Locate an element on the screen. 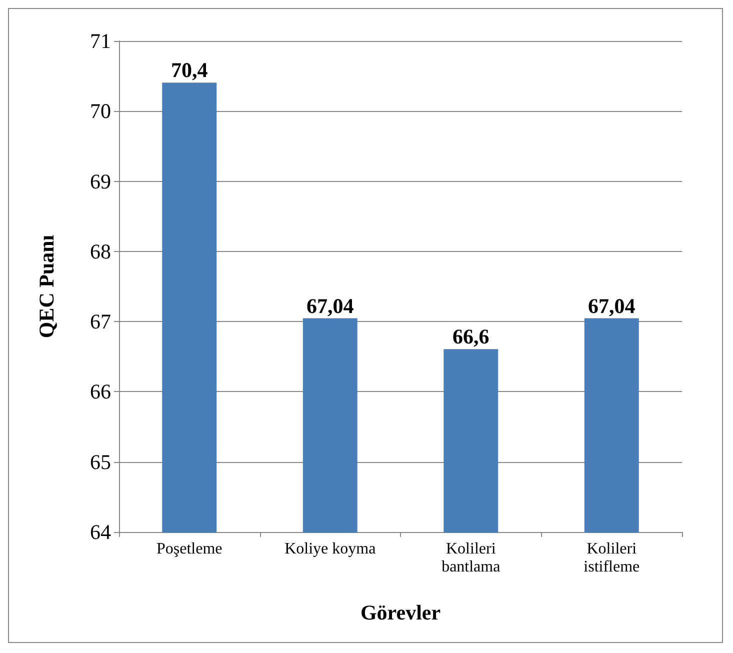 The width and height of the screenshot is (733, 653). x-tick-label: Koliye koyma is located at coordinates (330, 549).